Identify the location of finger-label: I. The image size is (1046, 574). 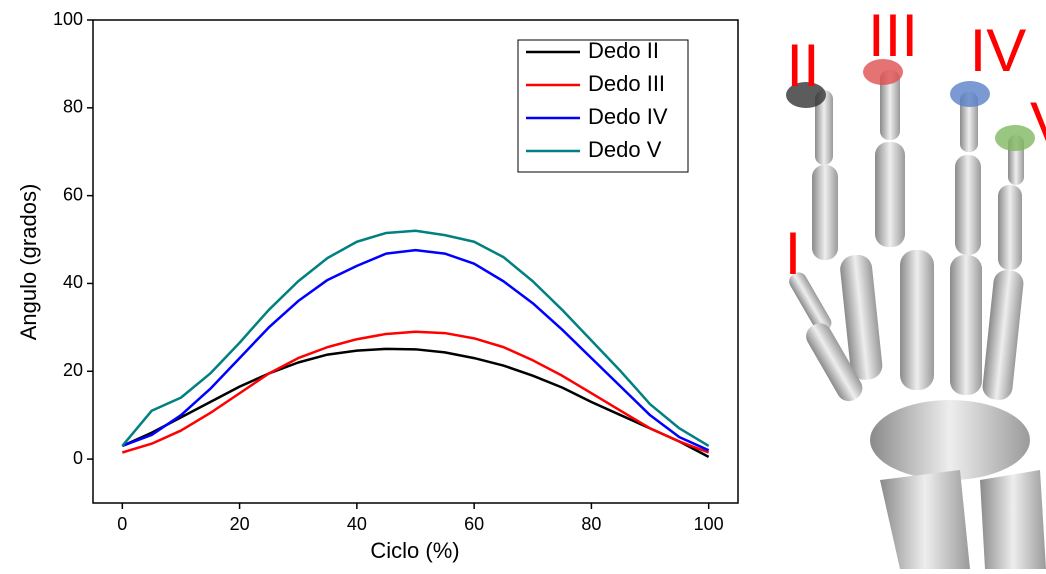
(793, 253).